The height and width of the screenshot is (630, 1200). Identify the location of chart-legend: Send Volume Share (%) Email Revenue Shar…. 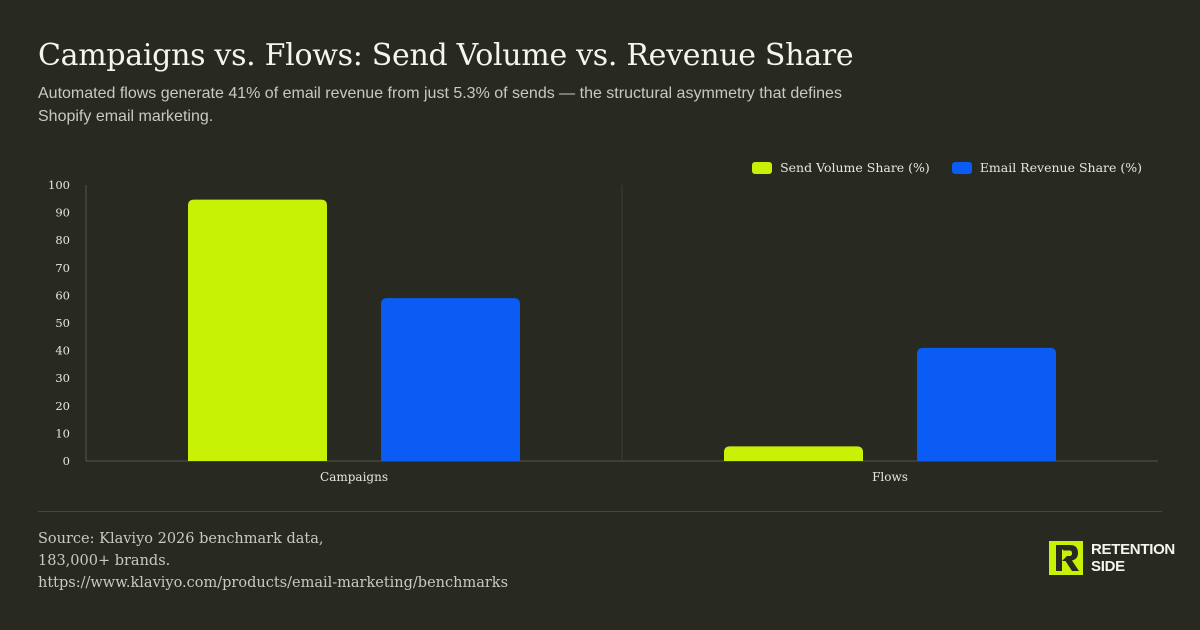
(947, 167).